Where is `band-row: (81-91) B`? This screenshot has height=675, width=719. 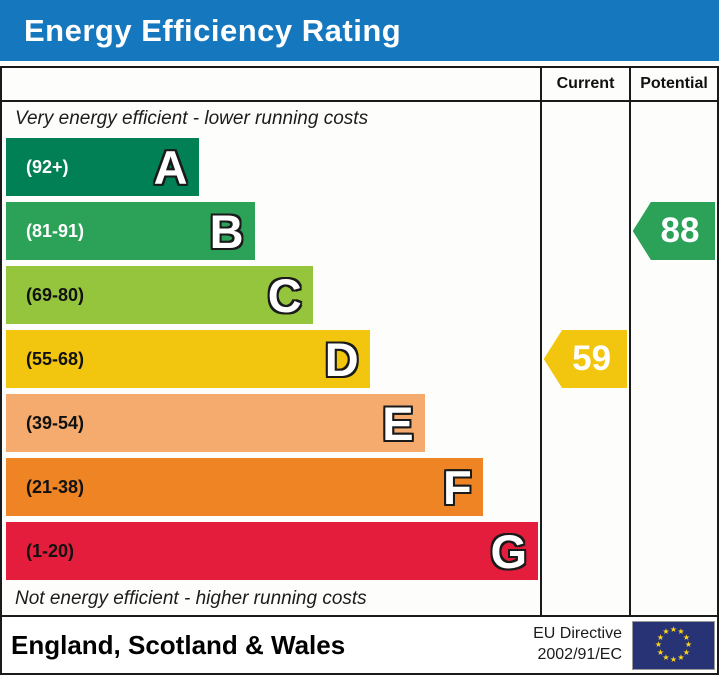
band-row: (81-91) B is located at coordinates (271, 231).